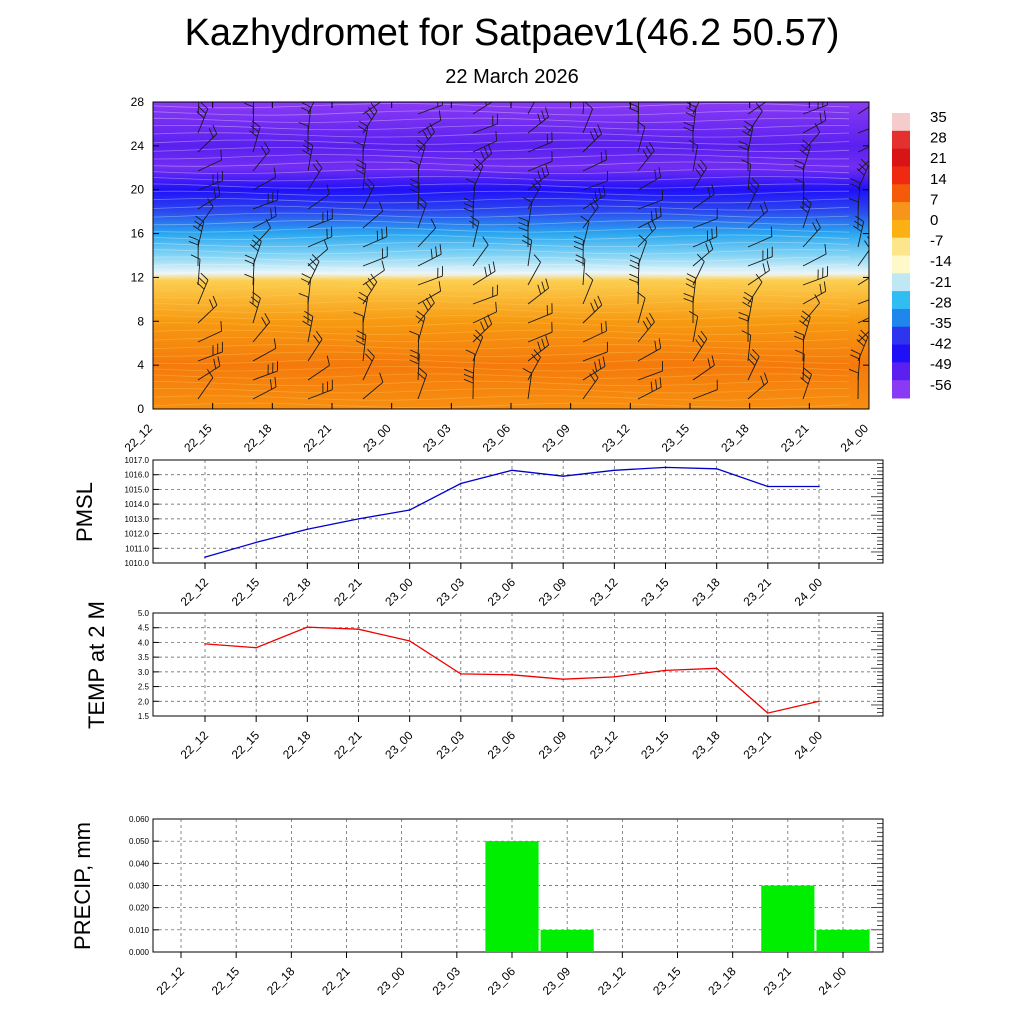 The height and width of the screenshot is (1024, 1024). Describe the element at coordinates (512, 77) in the screenshot. I see `page-subtitle: 22 March 2026` at that location.